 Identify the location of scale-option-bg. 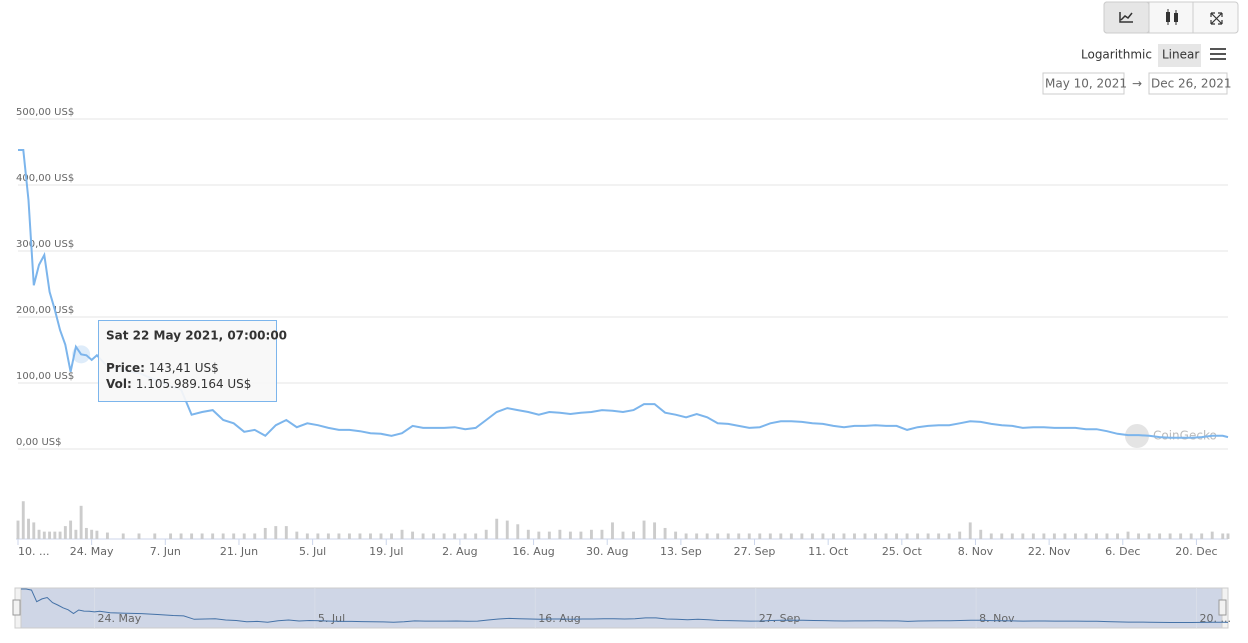
(1179, 55).